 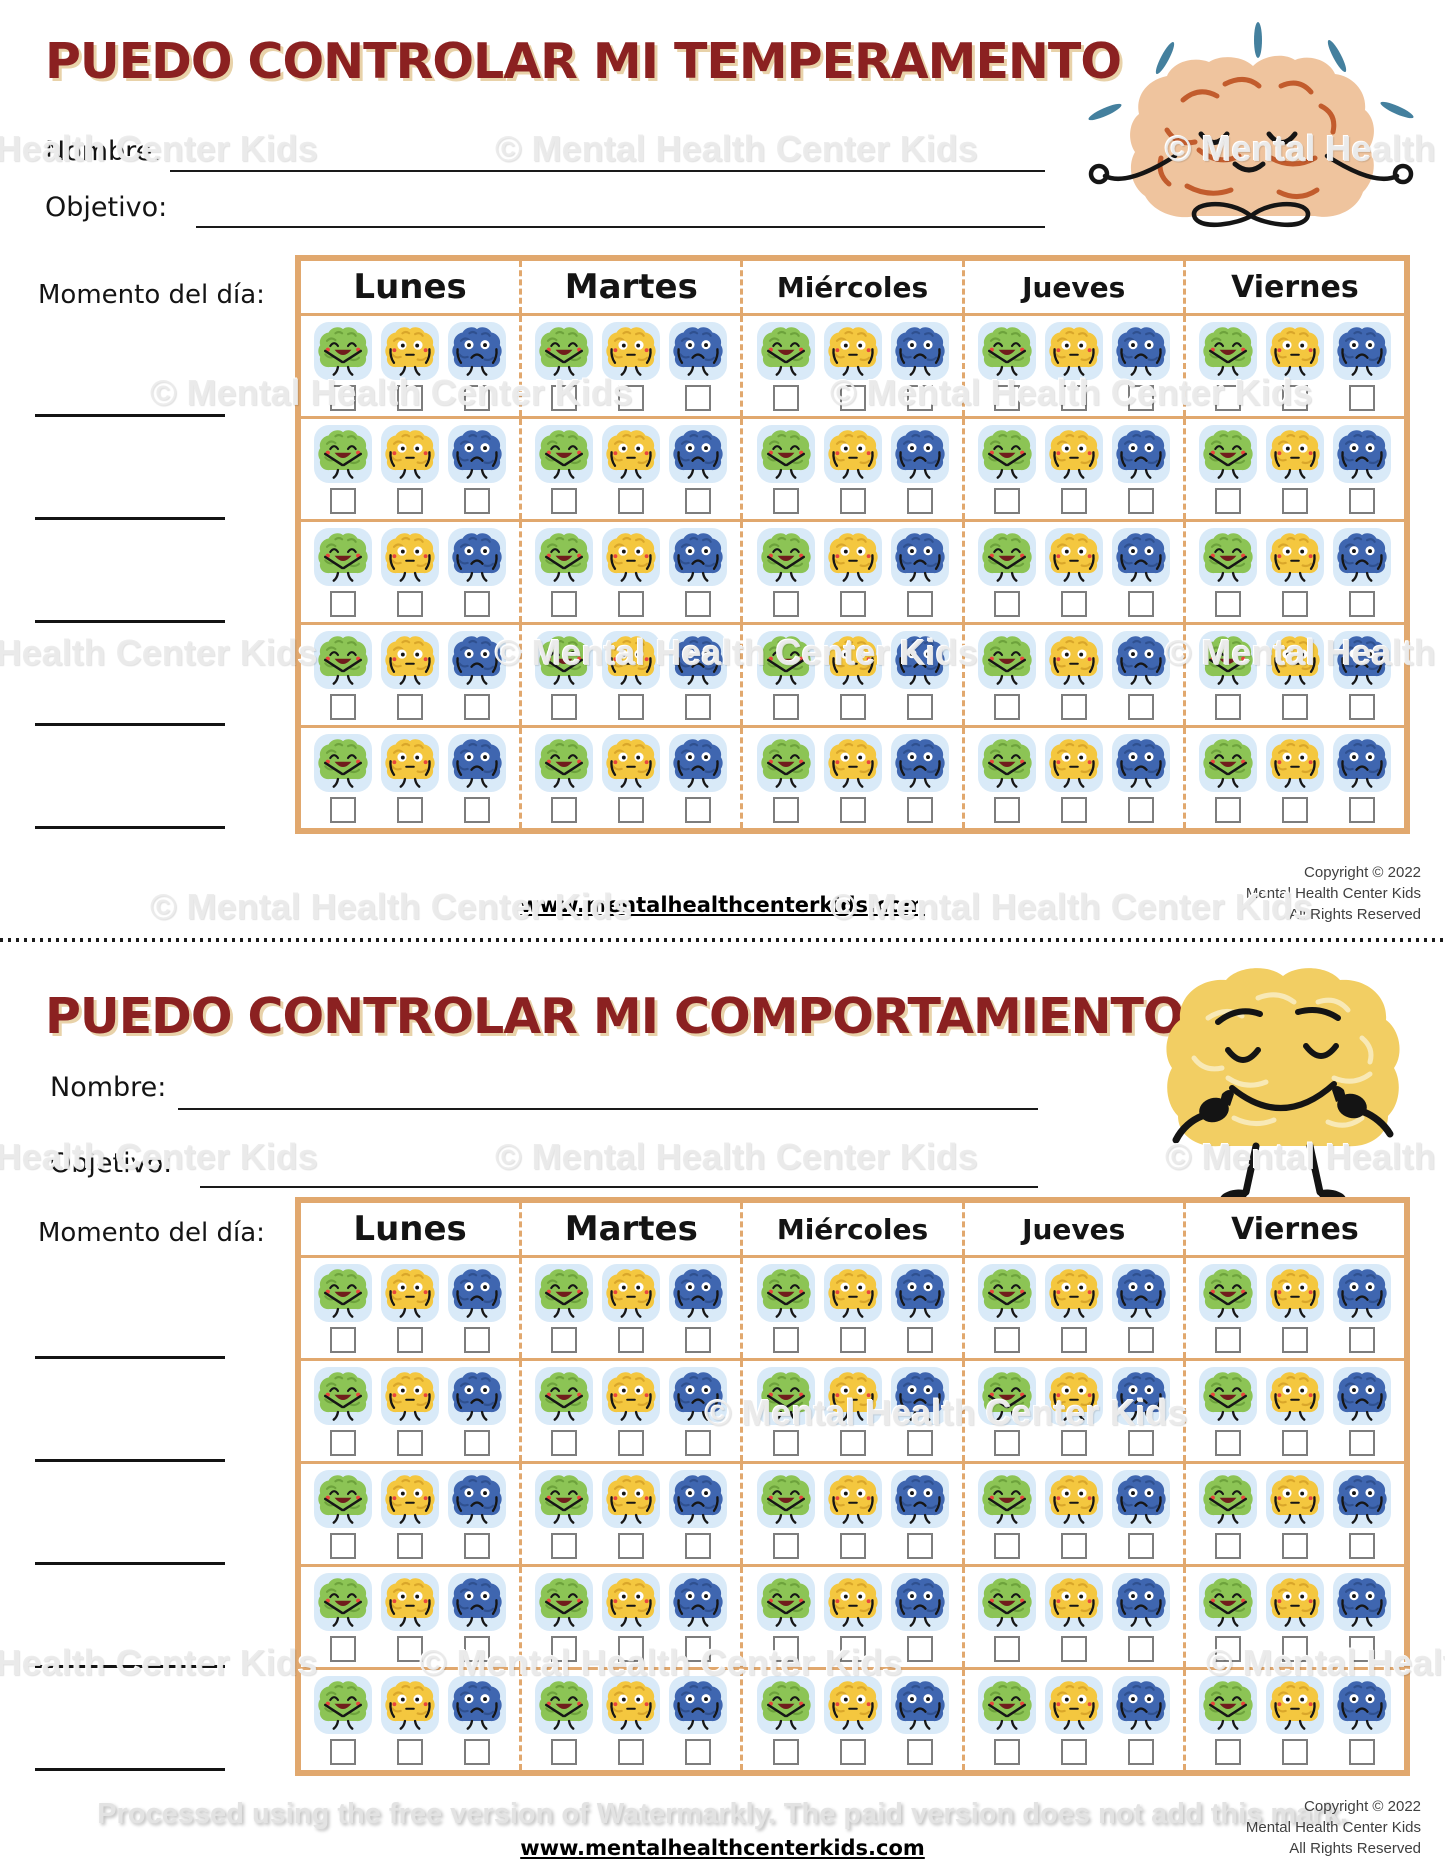 What do you see at coordinates (619, 1187) in the screenshot?
I see `goal-line` at bounding box center [619, 1187].